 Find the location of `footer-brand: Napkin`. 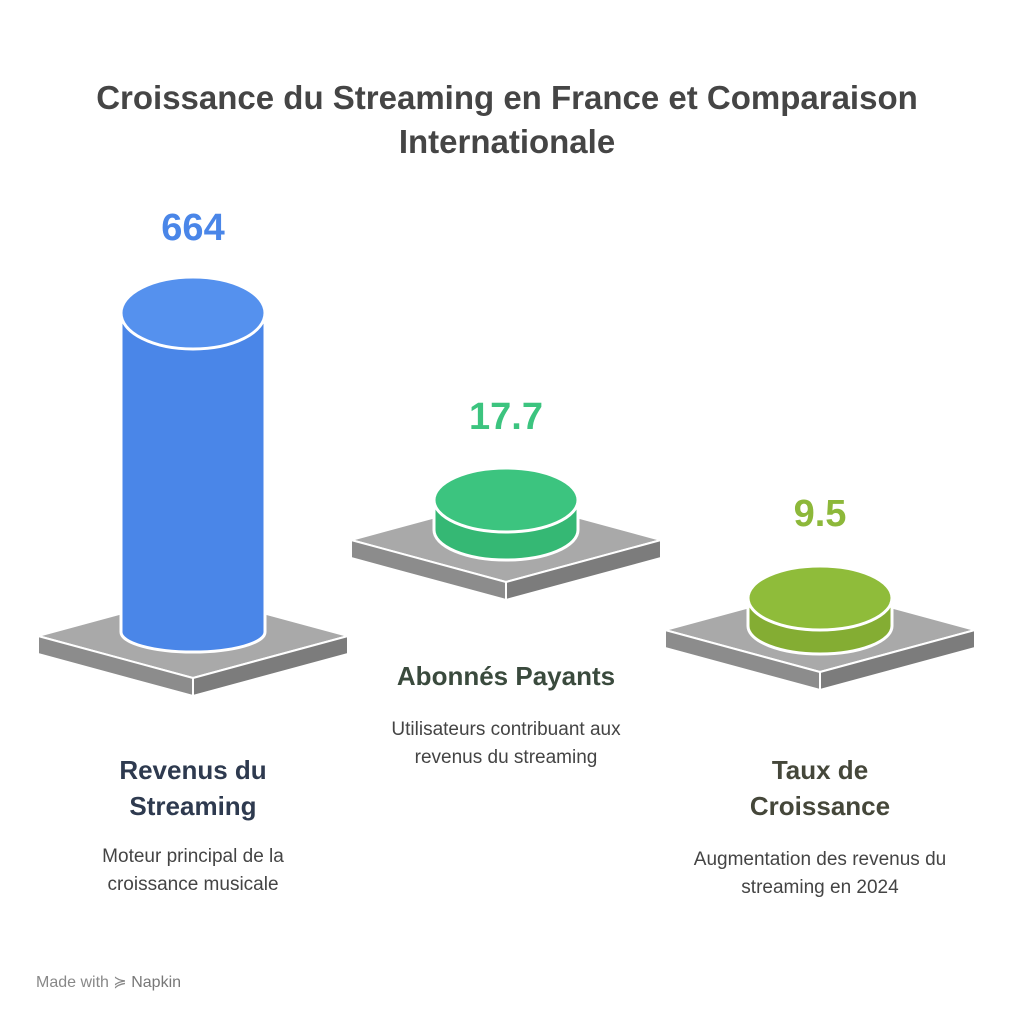

footer-brand: Napkin is located at coordinates (156, 982).